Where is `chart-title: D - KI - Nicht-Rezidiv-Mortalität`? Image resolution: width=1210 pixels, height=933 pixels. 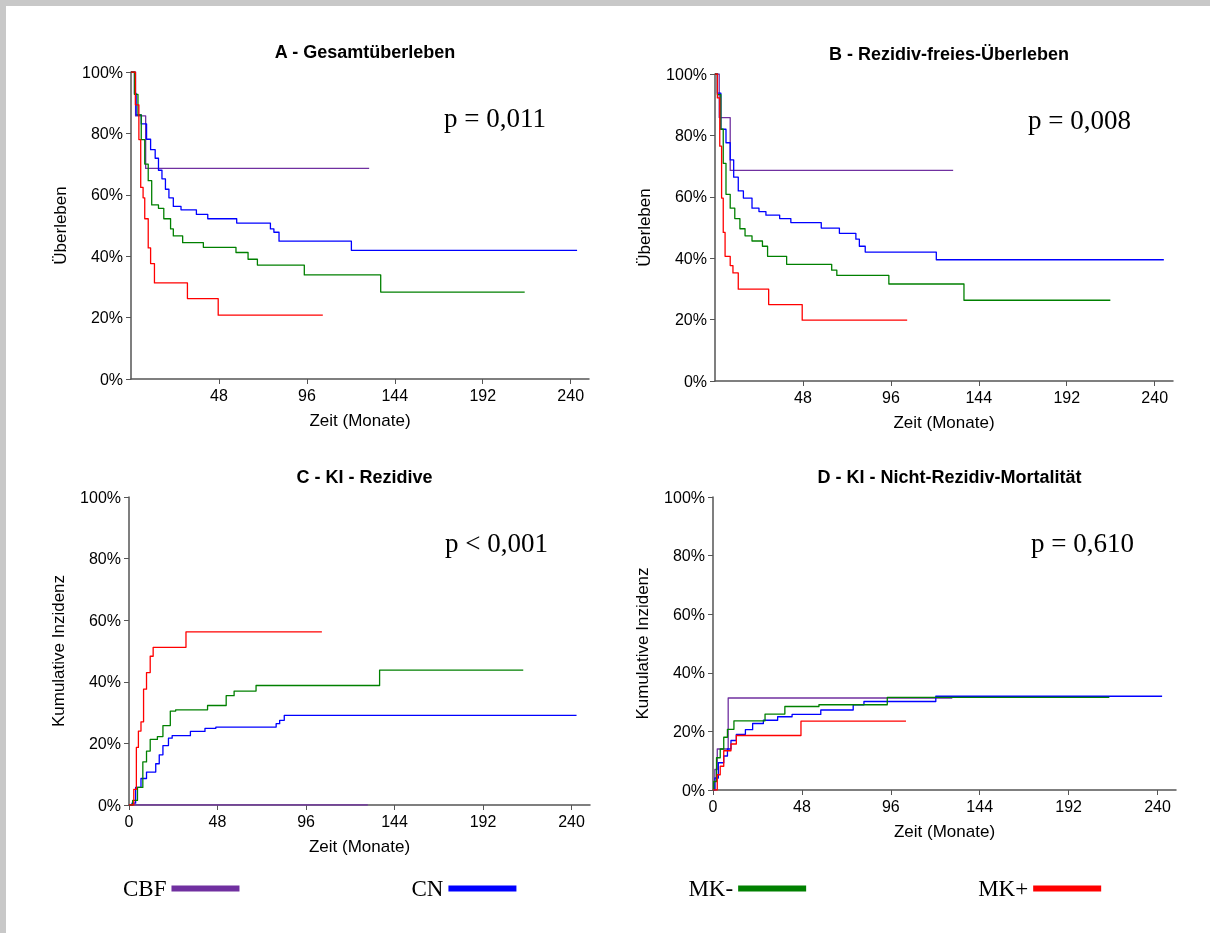 chart-title: D - KI - Nicht-Rezidiv-Mortalität is located at coordinates (949, 477).